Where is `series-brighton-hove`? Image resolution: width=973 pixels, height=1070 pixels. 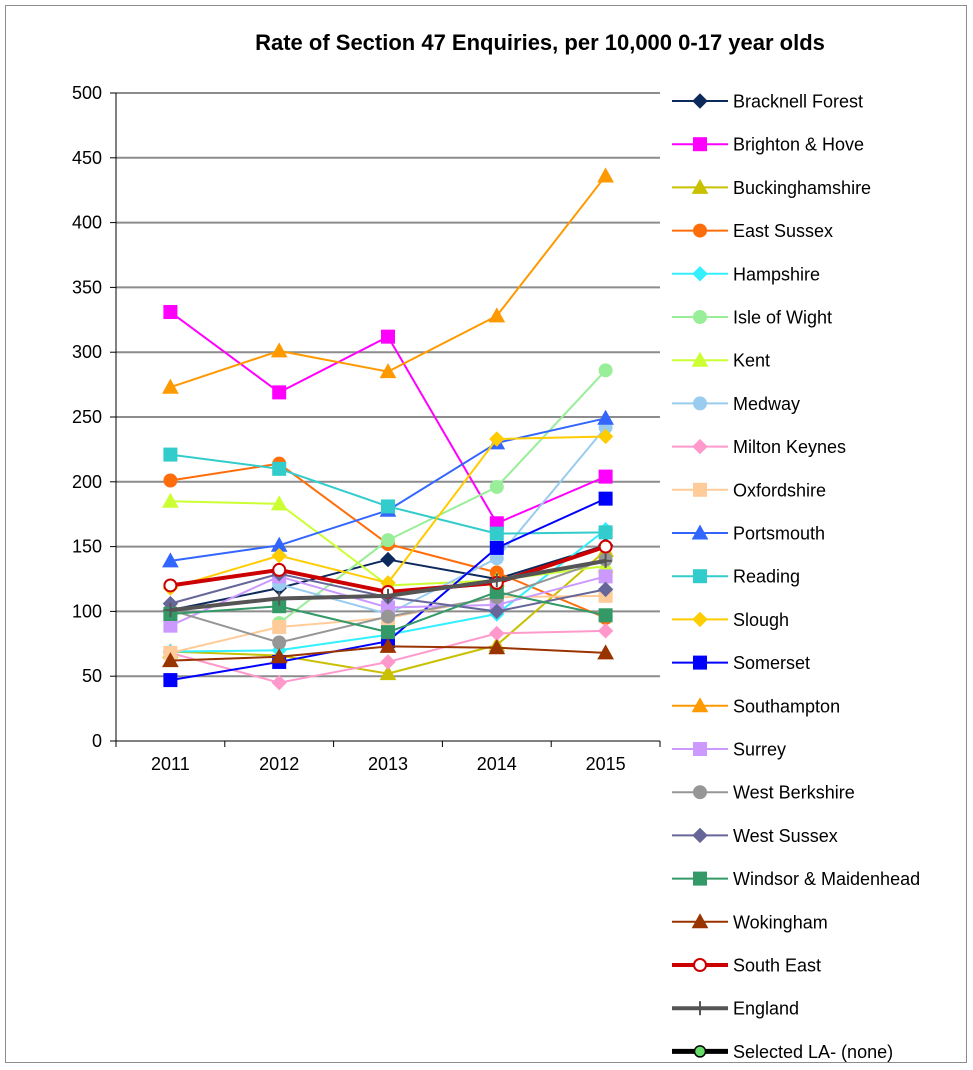
series-brighton-hove is located at coordinates (388, 418).